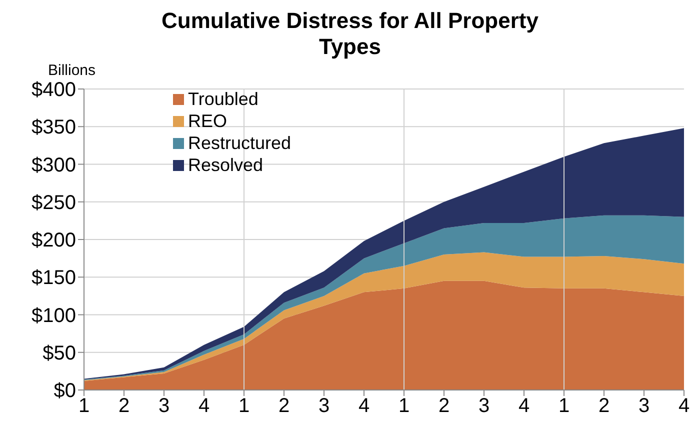  What do you see at coordinates (72, 70) in the screenshot?
I see `y-axis-title: Billions` at bounding box center [72, 70].